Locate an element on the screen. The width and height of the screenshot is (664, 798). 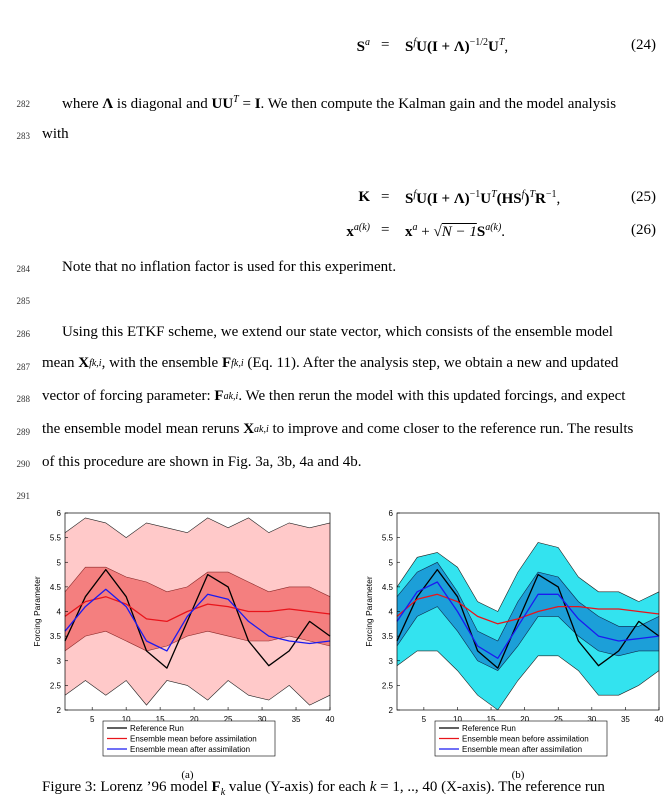
equation: Sa = SfU(I + Λ)−1/2UT, (24) is located at coordinates (332, 48).